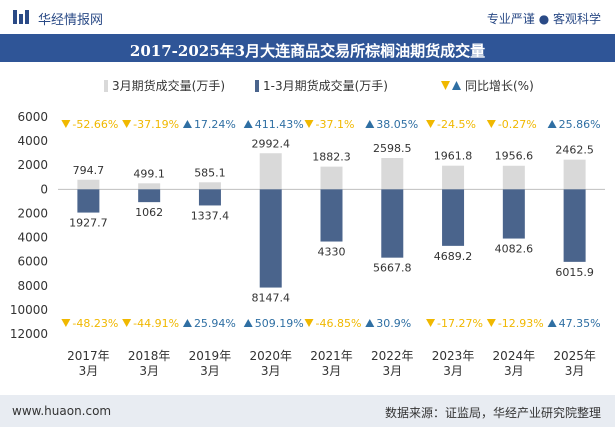 The image size is (615, 427). What do you see at coordinates (210, 172) in the screenshot?
I see `data-label-monthly: 585.1` at bounding box center [210, 172].